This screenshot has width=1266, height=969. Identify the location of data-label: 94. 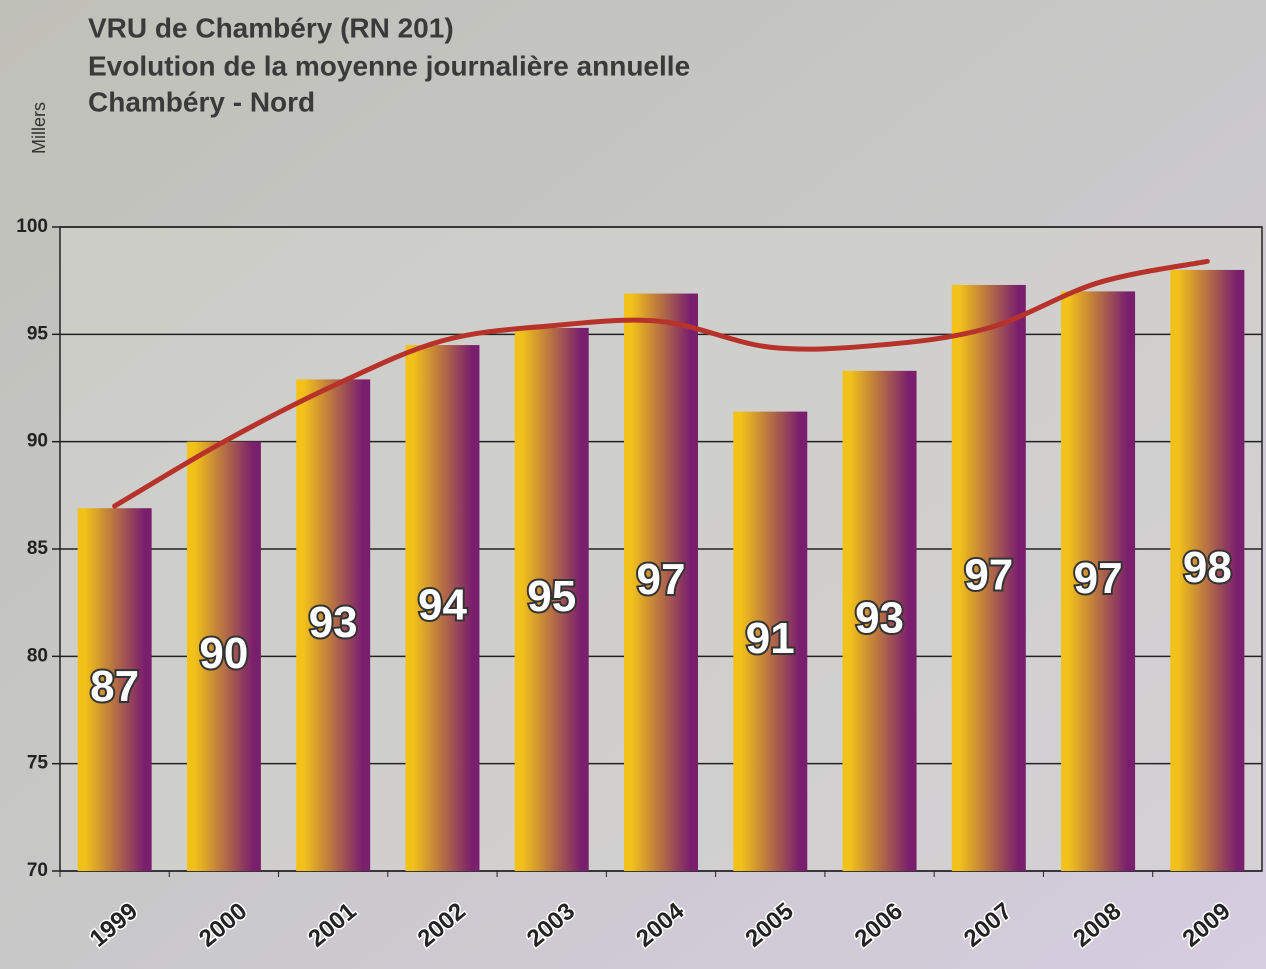
(442, 605).